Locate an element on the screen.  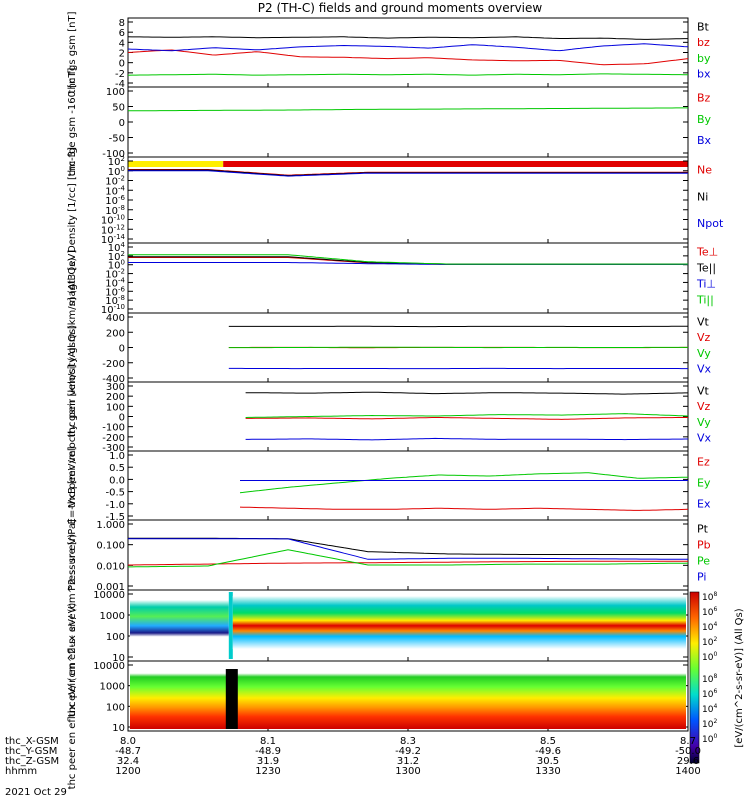
ytick-label: 1.000 is located at coordinates (110, 525).